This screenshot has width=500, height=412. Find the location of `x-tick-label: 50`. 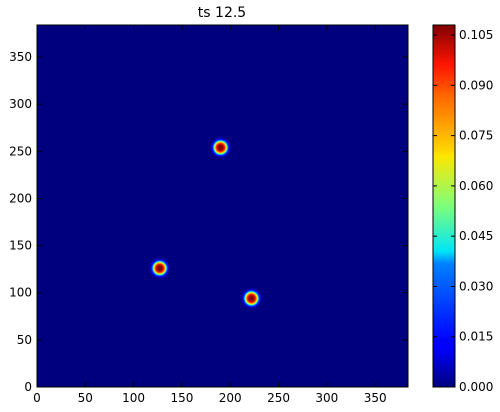

x-tick-label: 50 is located at coordinates (85, 398).